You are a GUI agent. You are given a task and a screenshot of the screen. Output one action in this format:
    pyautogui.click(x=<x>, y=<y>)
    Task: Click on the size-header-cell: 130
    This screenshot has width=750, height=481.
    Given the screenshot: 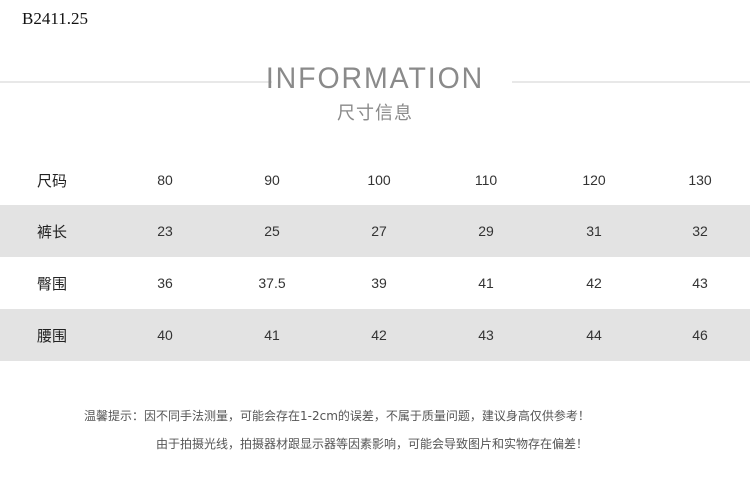 What is the action you would take?
    pyautogui.click(x=700, y=180)
    